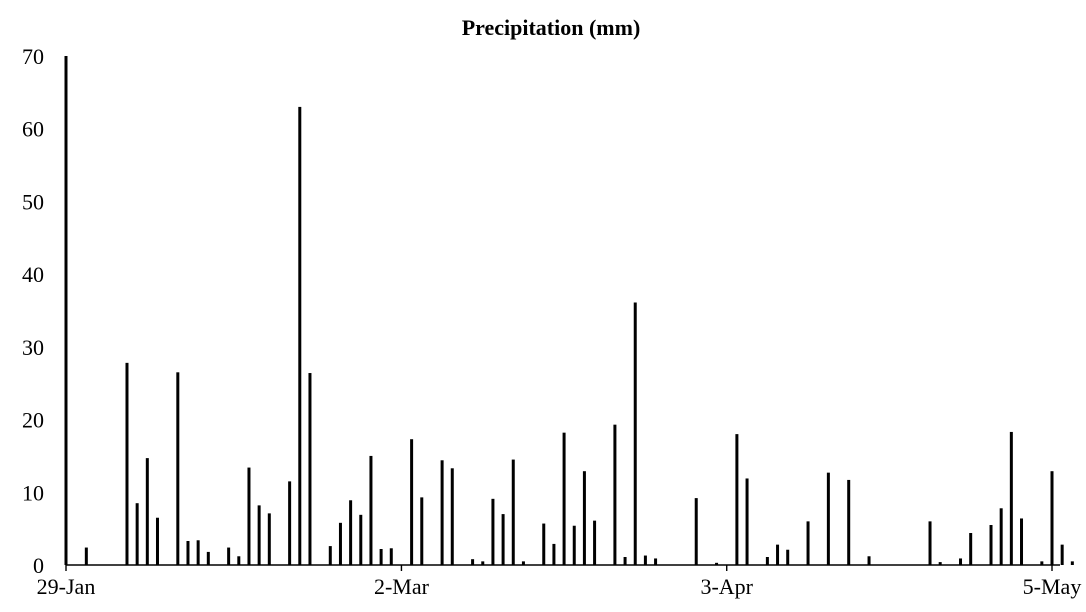 The width and height of the screenshot is (1086, 612). Describe the element at coordinates (559, 582) in the screenshot. I see `x-axis-ticks: 29-Jan 2-Mar 3-Apr 5-May` at that location.